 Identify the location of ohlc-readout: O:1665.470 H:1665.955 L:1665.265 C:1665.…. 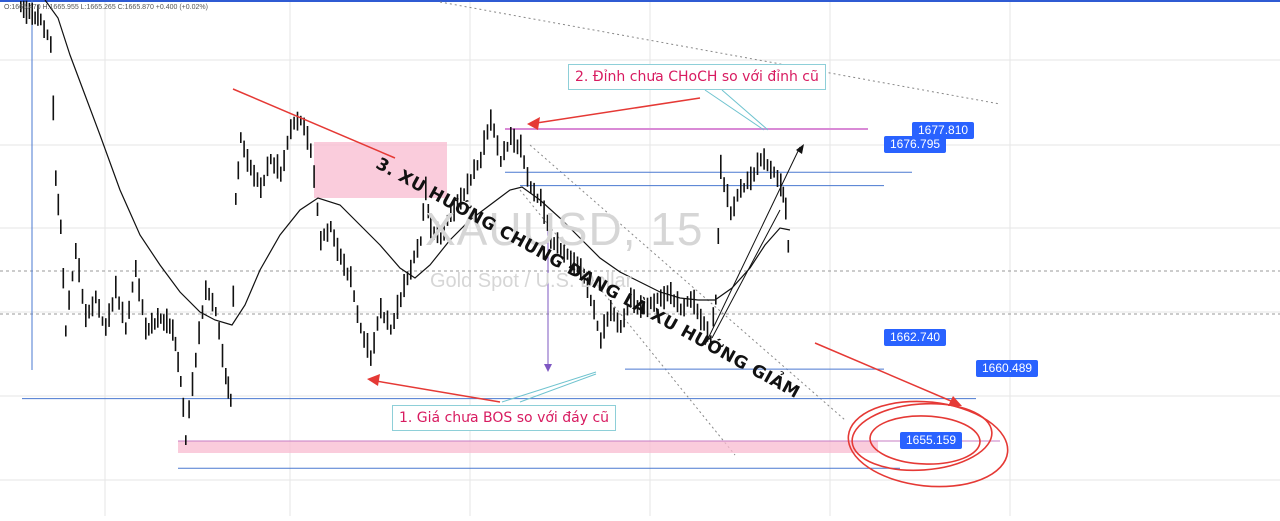
(106, 7).